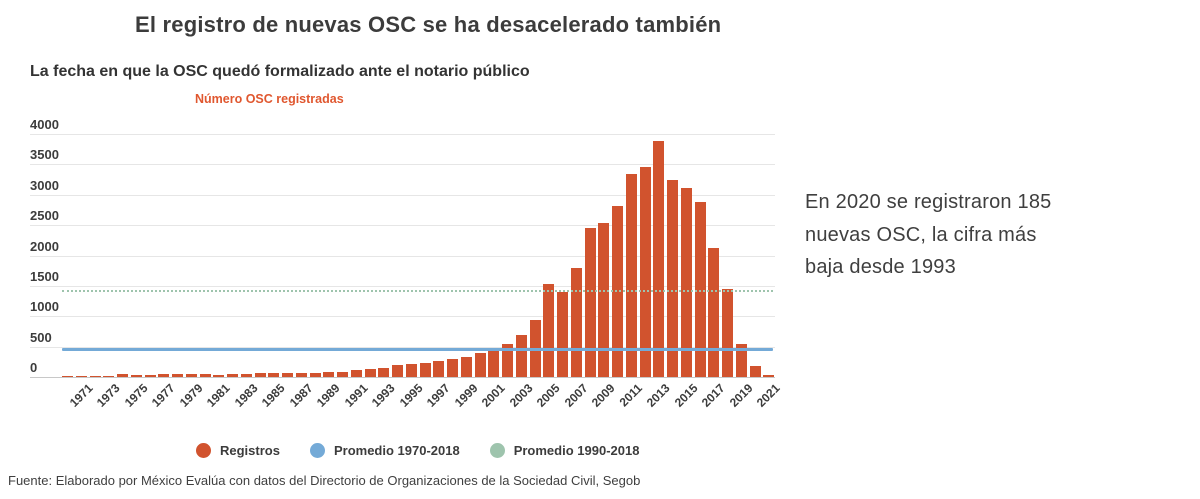 The height and width of the screenshot is (499, 1200). Describe the element at coordinates (659, 258) in the screenshot. I see `bar-2013` at that location.